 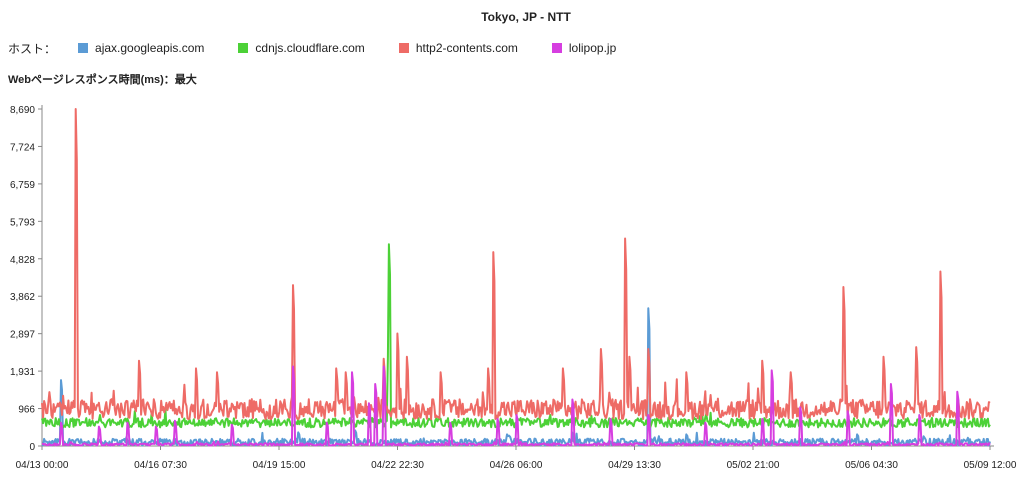 I want to click on y-tick-label: 8,690, so click(x=22, y=110).